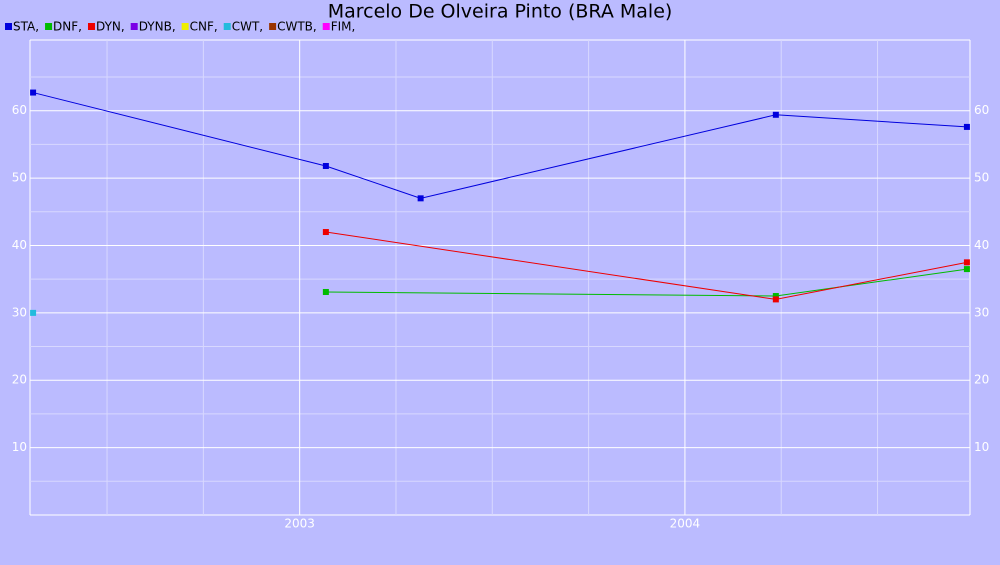 Image resolution: width=1000 pixels, height=565 pixels. I want to click on y2-tick-label: 10, so click(981, 447).